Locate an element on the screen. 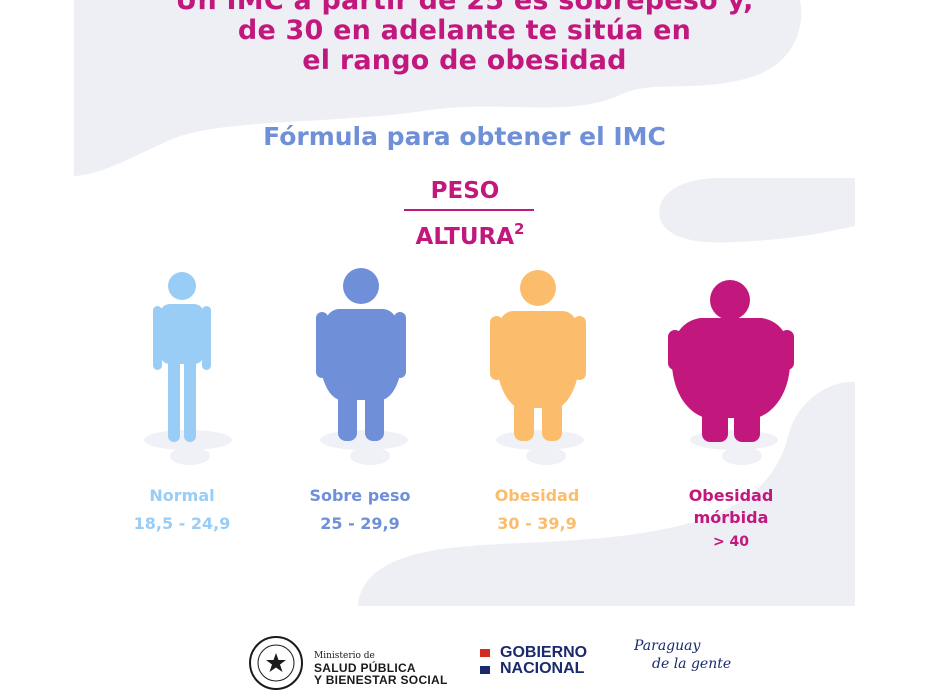  signature-line-1: Paraguay is located at coordinates (667, 646).